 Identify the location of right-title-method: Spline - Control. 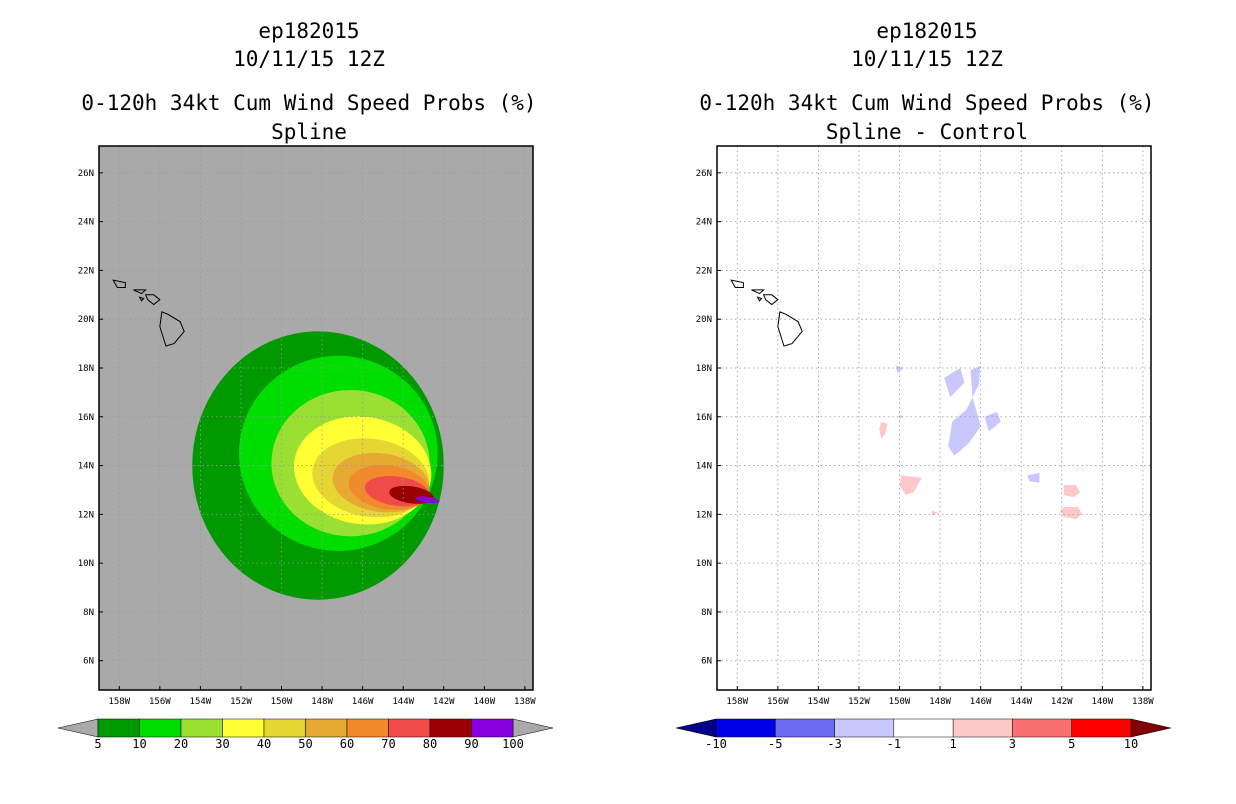
(927, 132).